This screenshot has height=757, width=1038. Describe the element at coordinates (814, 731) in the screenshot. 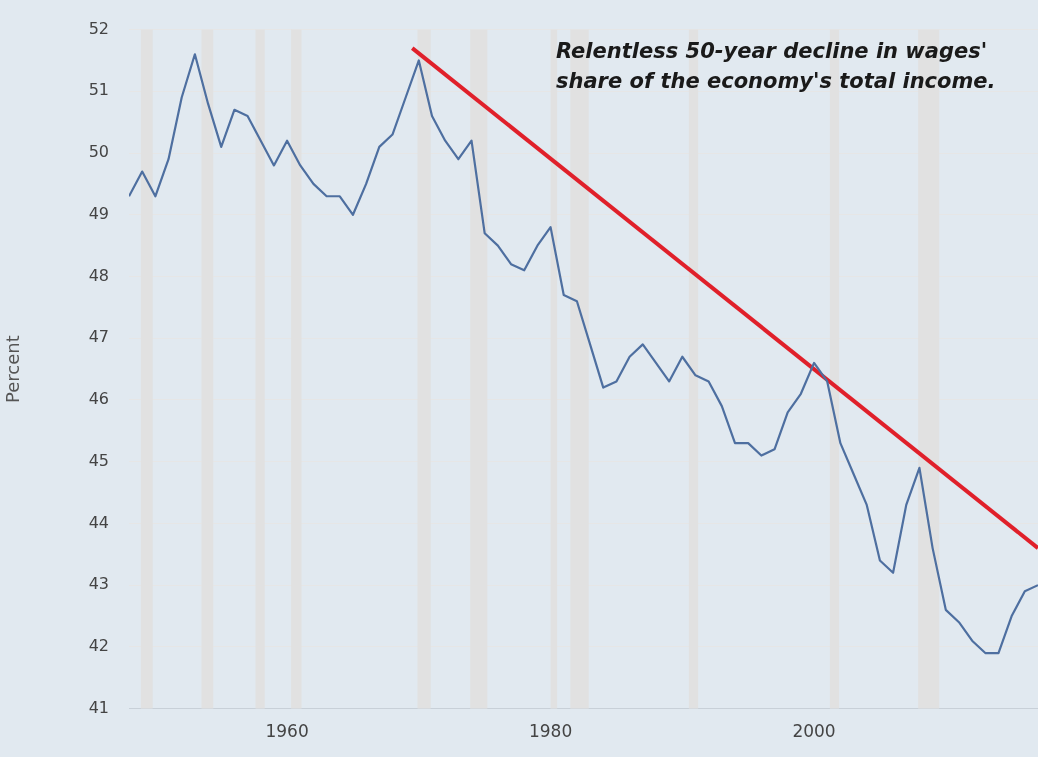

I see `x-tick-label: 2000` at that location.